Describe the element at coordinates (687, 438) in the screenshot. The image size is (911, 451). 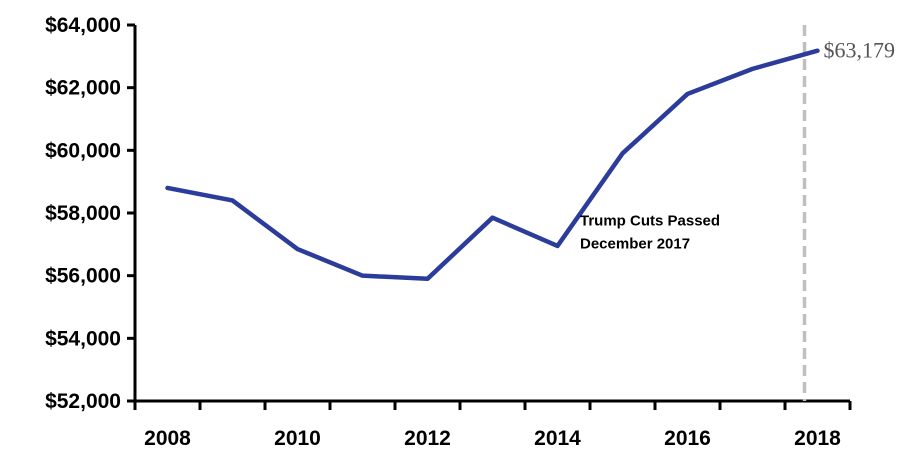
I see `x-tick-label: 2016` at that location.